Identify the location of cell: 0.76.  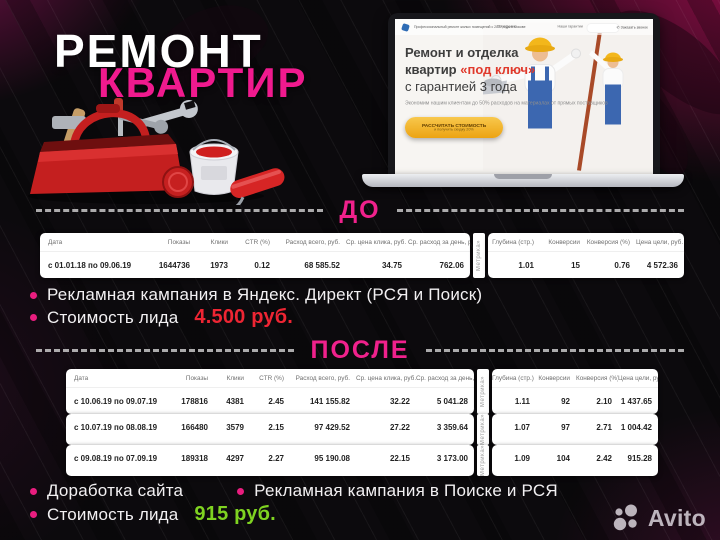
(622, 265).